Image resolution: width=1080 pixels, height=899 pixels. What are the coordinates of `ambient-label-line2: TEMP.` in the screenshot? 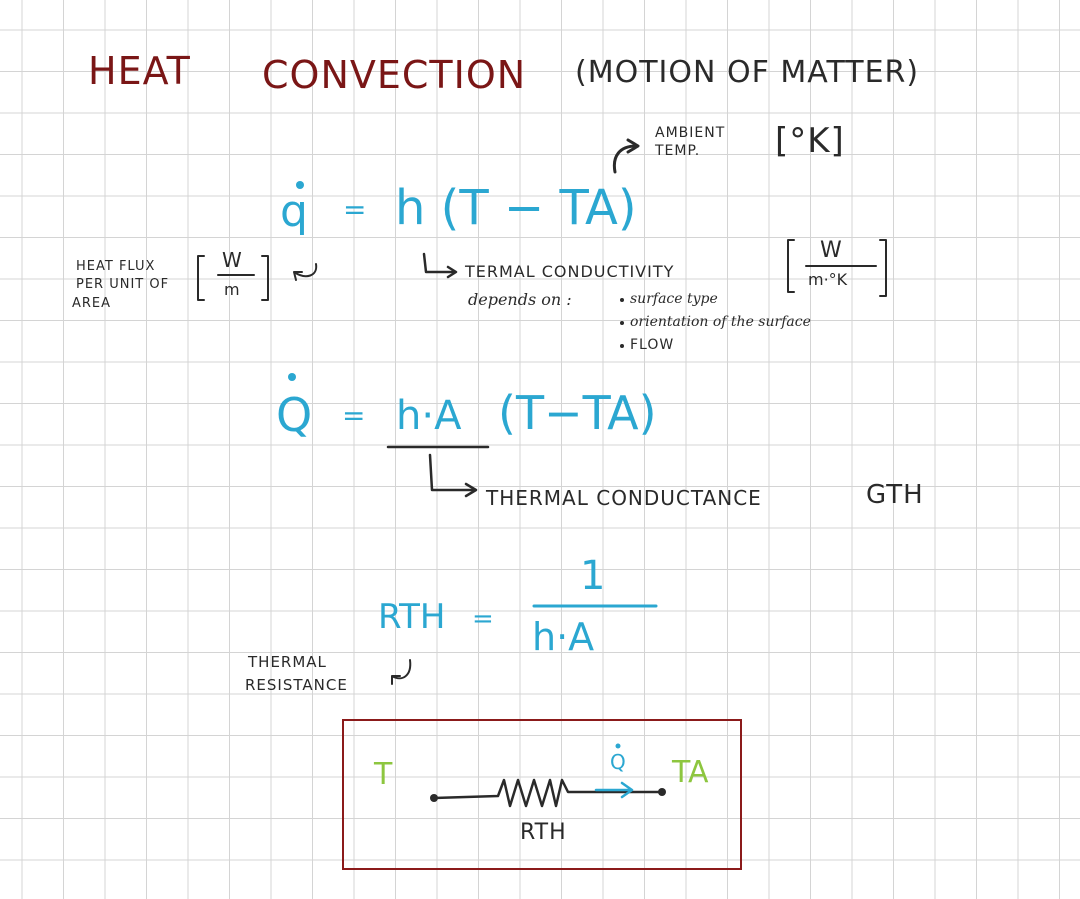 It's located at (678, 151).